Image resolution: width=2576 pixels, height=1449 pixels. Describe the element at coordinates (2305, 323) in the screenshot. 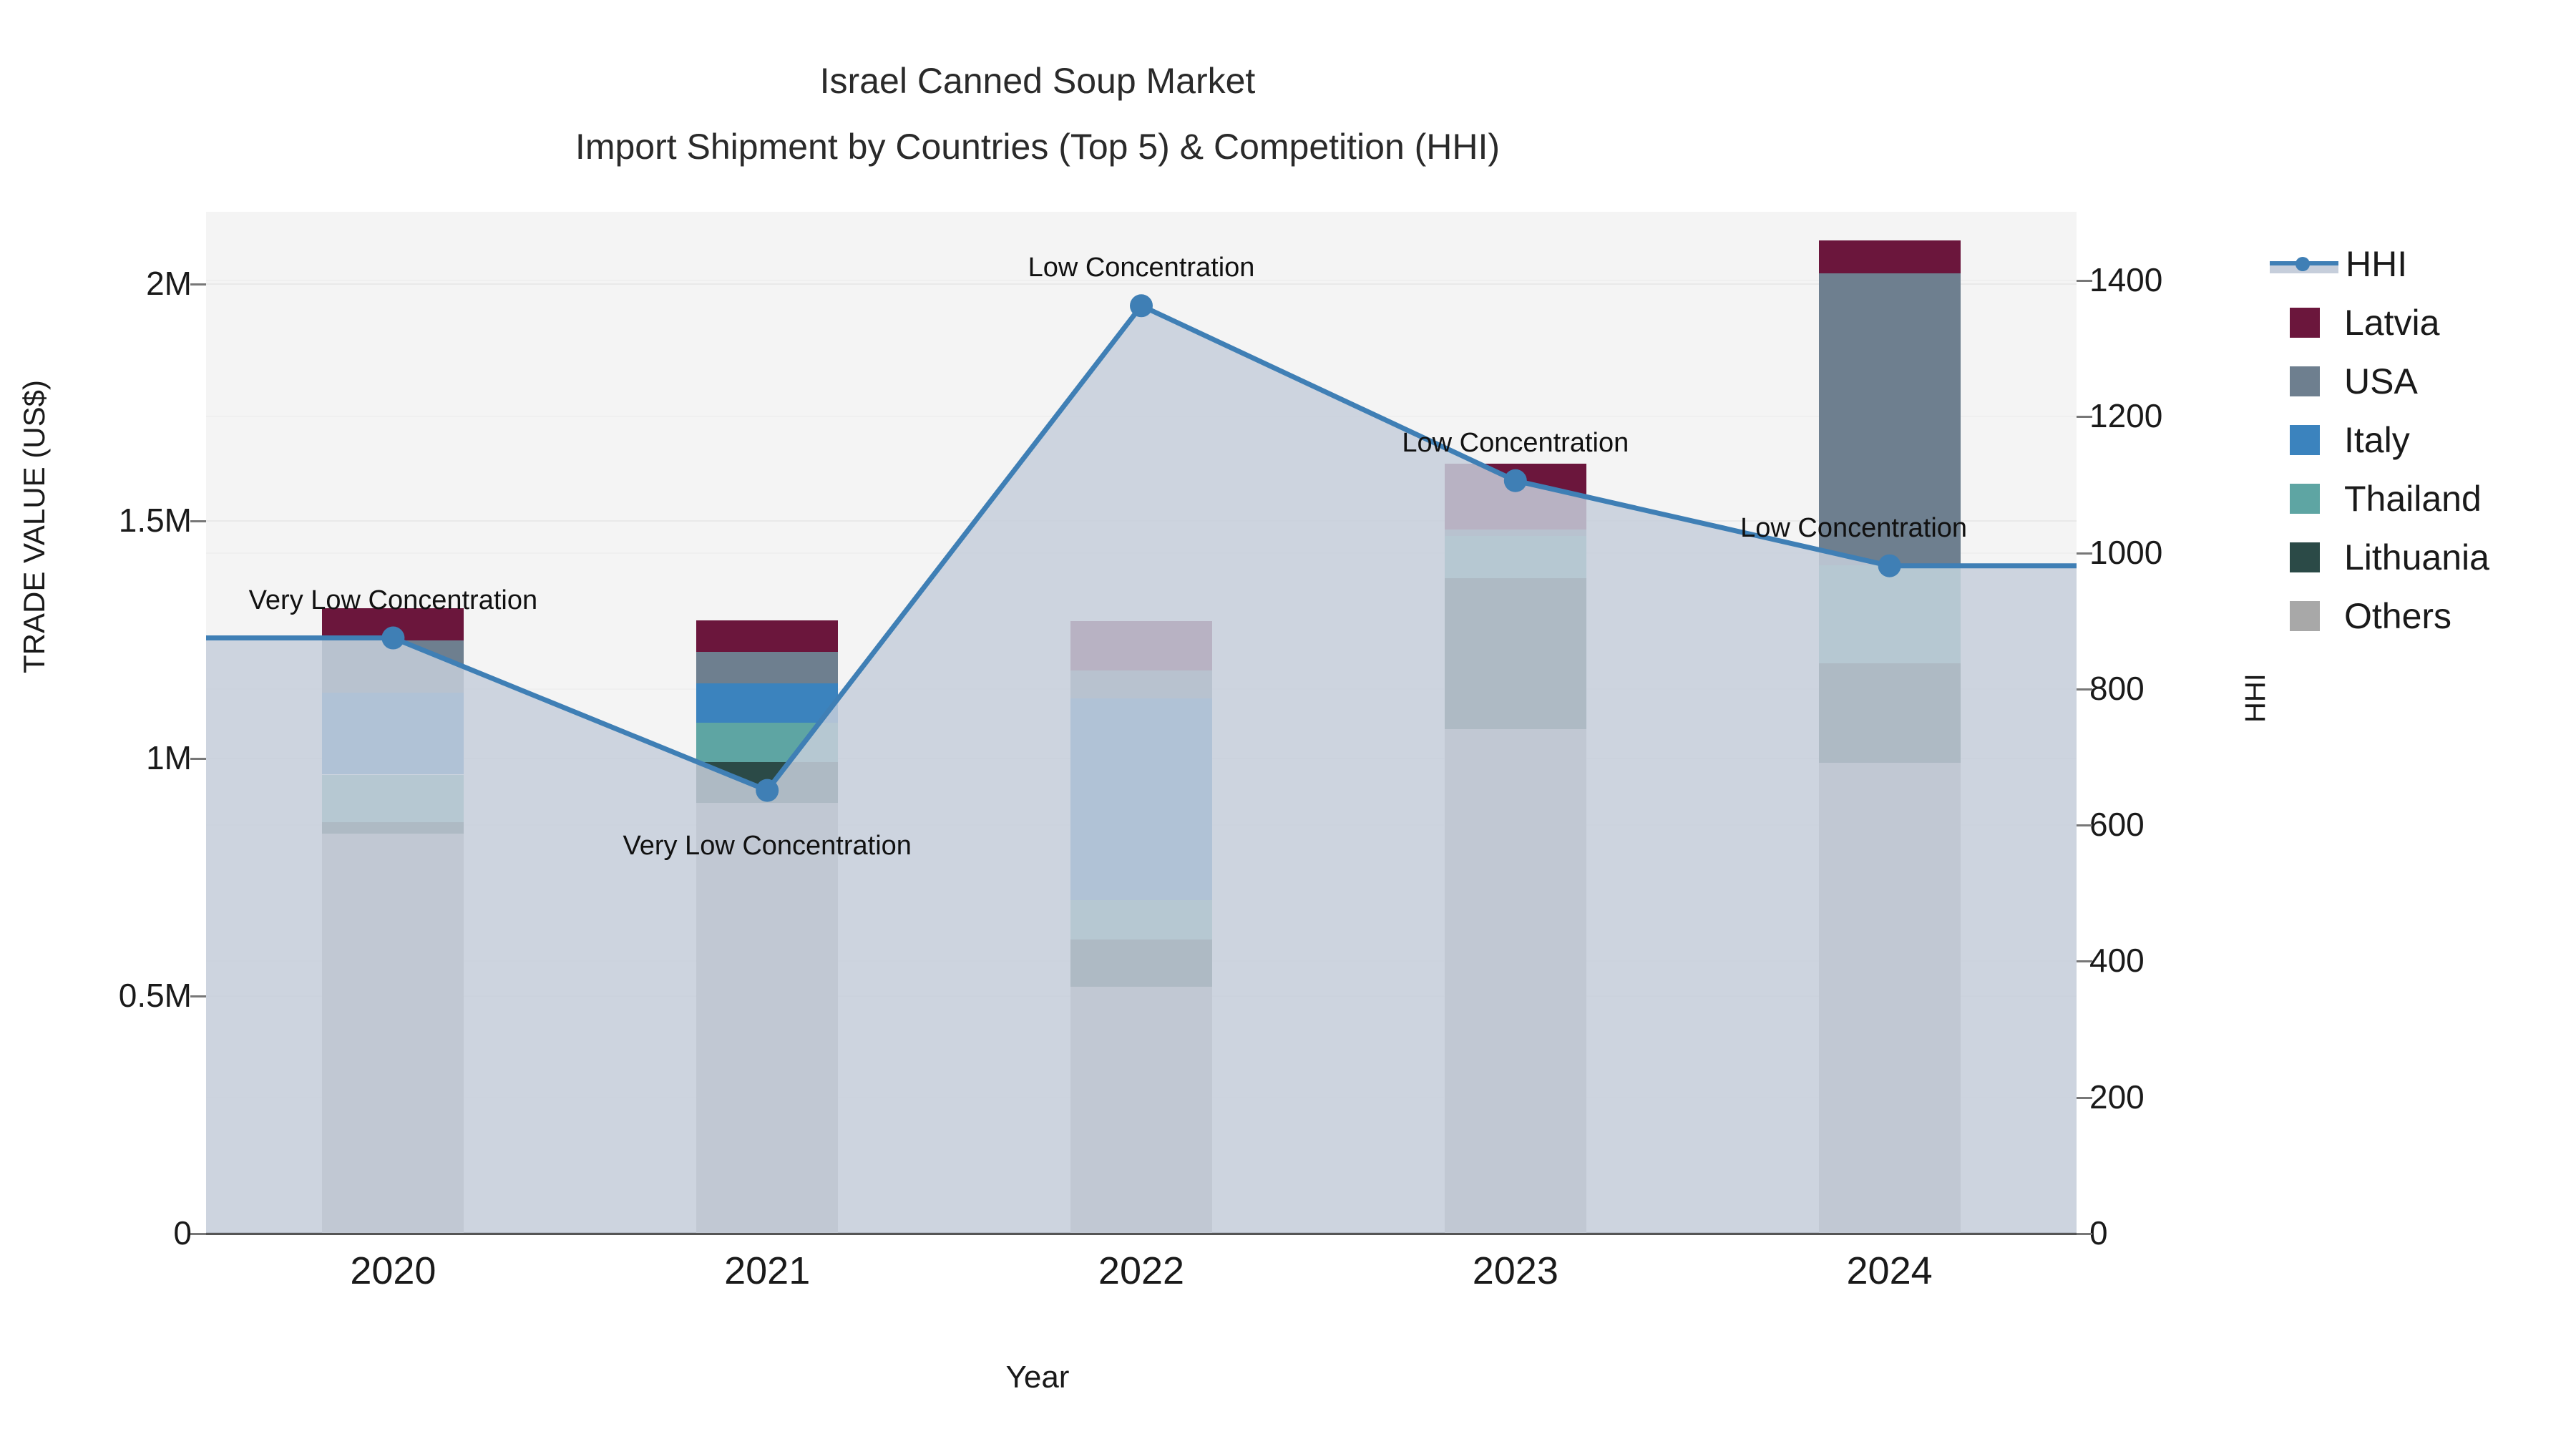

I see `legend-swatch-icon-latvia` at that location.